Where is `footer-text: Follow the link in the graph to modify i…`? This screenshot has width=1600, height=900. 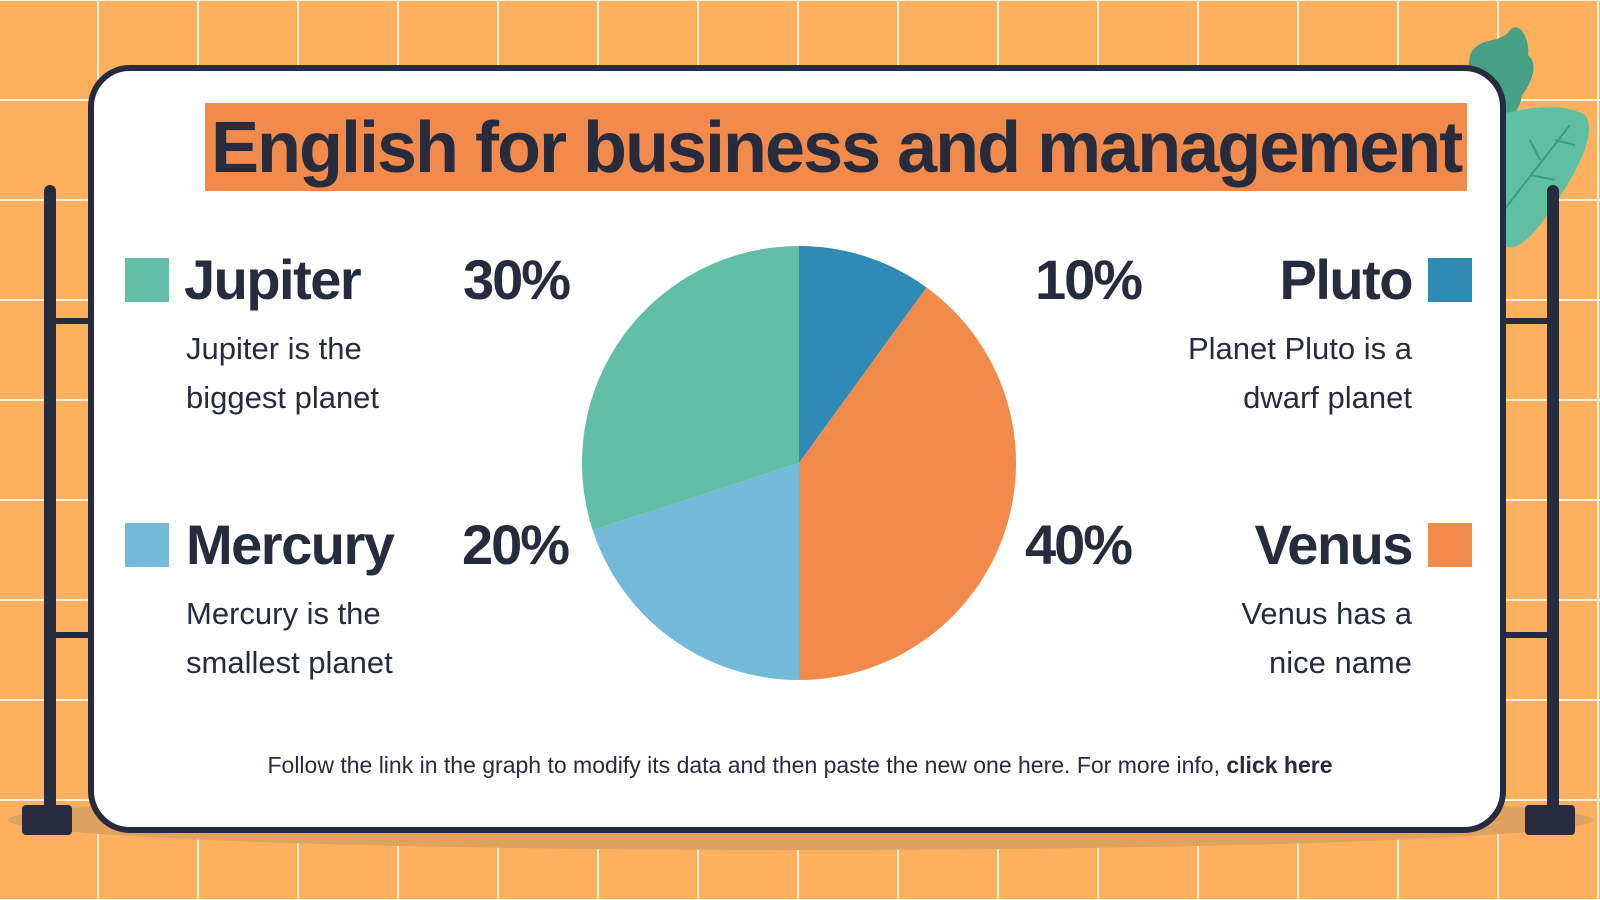 footer-text: Follow the link in the graph to modify i… is located at coordinates (747, 765).